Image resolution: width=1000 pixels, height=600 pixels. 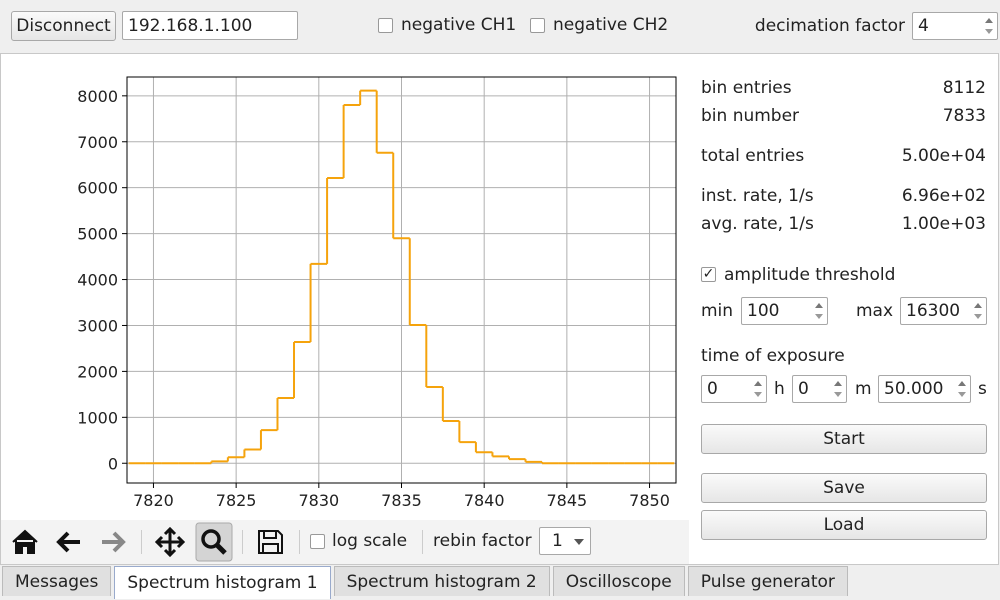 What do you see at coordinates (933, 311) in the screenshot?
I see `spin-value: 16300` at bounding box center [933, 311].